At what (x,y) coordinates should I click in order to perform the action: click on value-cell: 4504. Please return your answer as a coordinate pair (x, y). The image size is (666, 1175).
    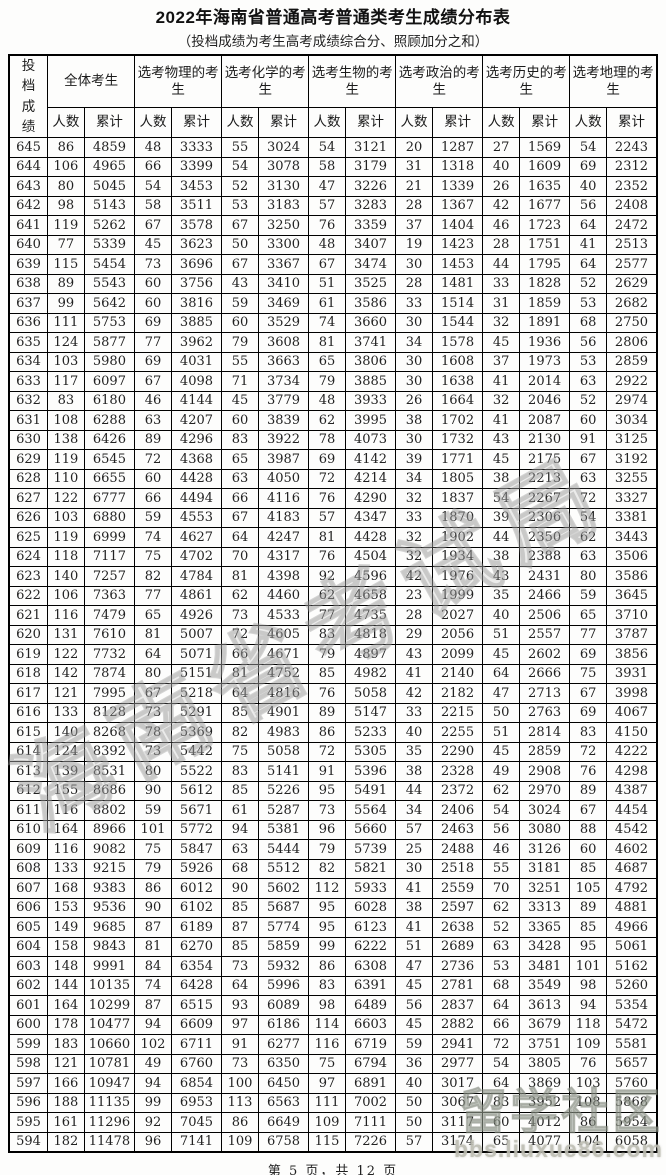
    Looking at the image, I should click on (370, 556).